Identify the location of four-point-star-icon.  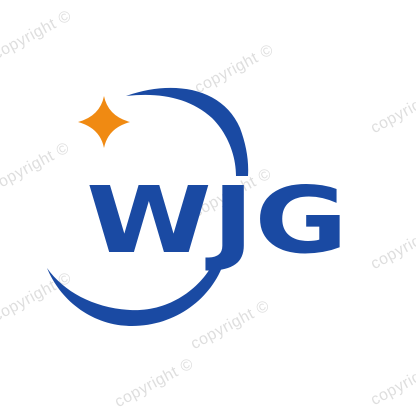
(104, 122).